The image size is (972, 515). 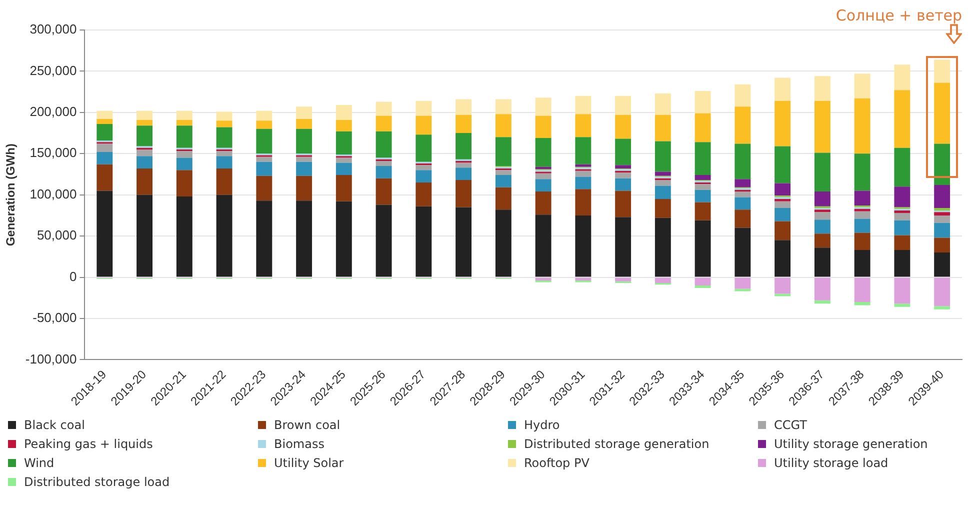 What do you see at coordinates (53, 70) in the screenshot?
I see `y-tick-label: 250,000` at bounding box center [53, 70].